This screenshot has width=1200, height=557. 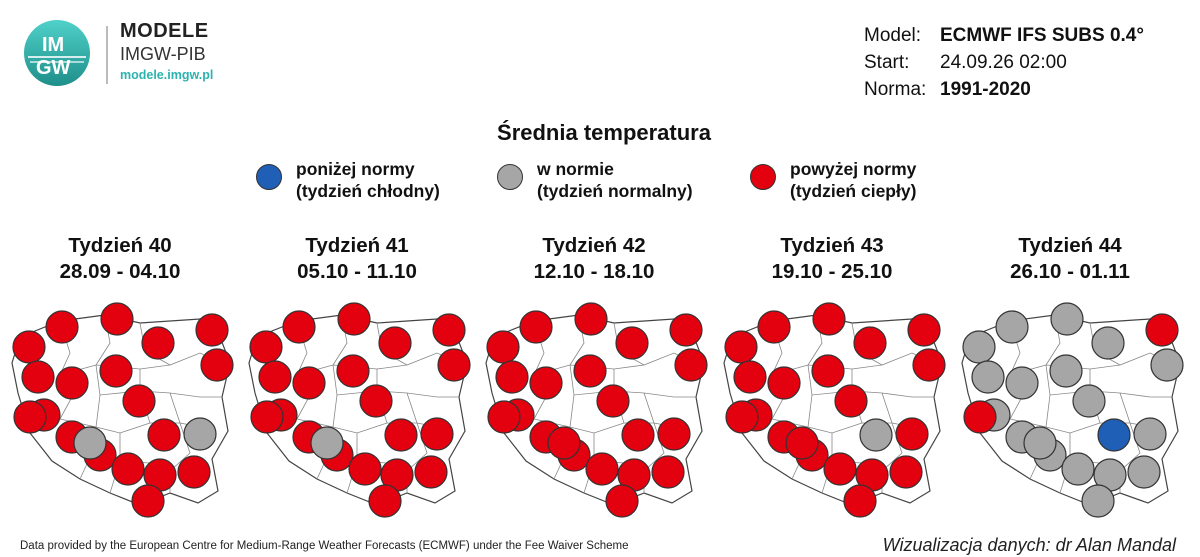 I want to click on region-dot-below, so click(x=1114, y=435).